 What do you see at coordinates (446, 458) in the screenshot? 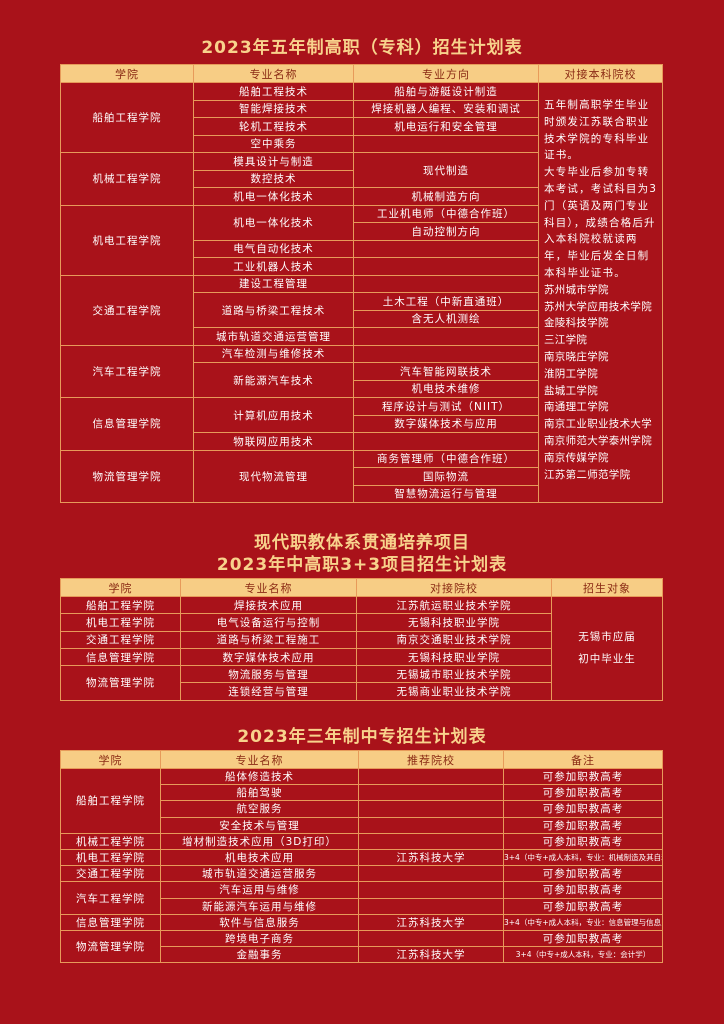
I see `table-cell: 商务管理师（中德合作班）` at bounding box center [446, 458].